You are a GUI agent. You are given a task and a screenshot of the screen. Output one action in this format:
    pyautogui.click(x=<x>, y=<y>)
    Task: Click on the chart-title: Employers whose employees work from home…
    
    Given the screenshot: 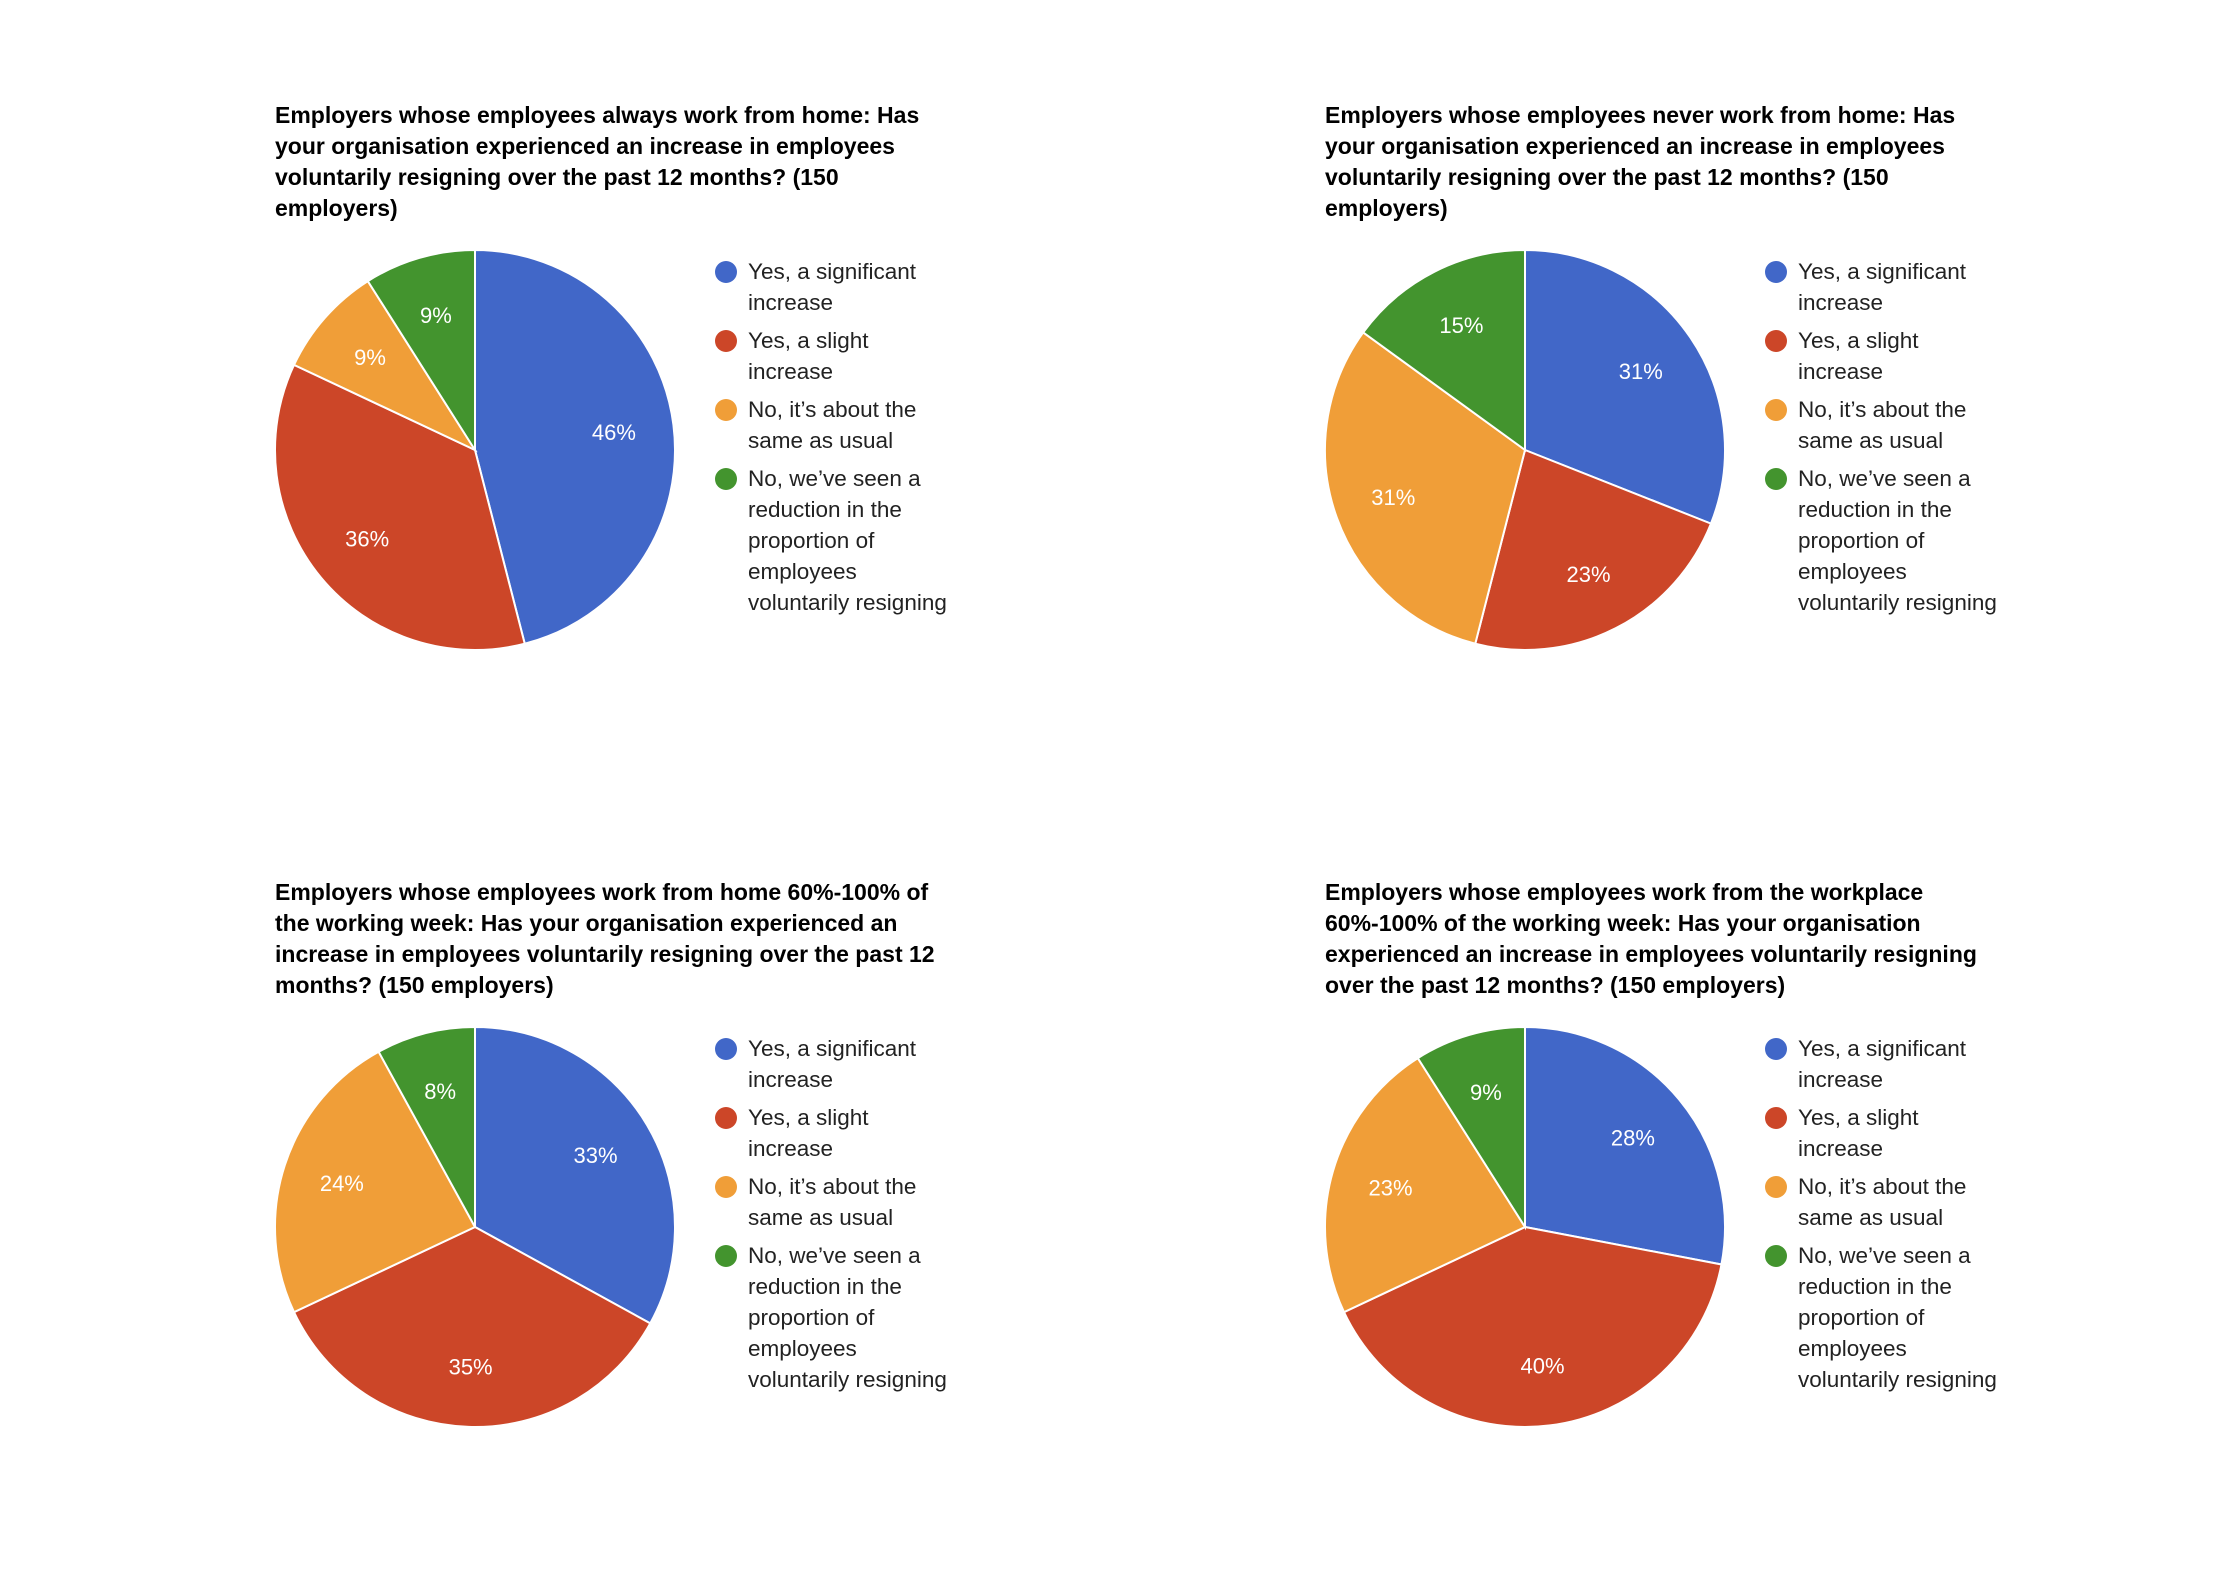 What is the action you would take?
    pyautogui.click(x=605, y=938)
    